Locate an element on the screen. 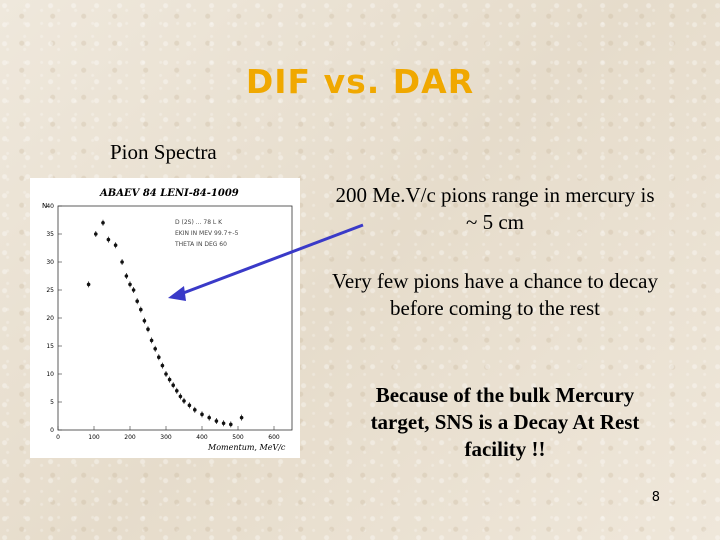  x-tick-label: 300 is located at coordinates (166, 437).